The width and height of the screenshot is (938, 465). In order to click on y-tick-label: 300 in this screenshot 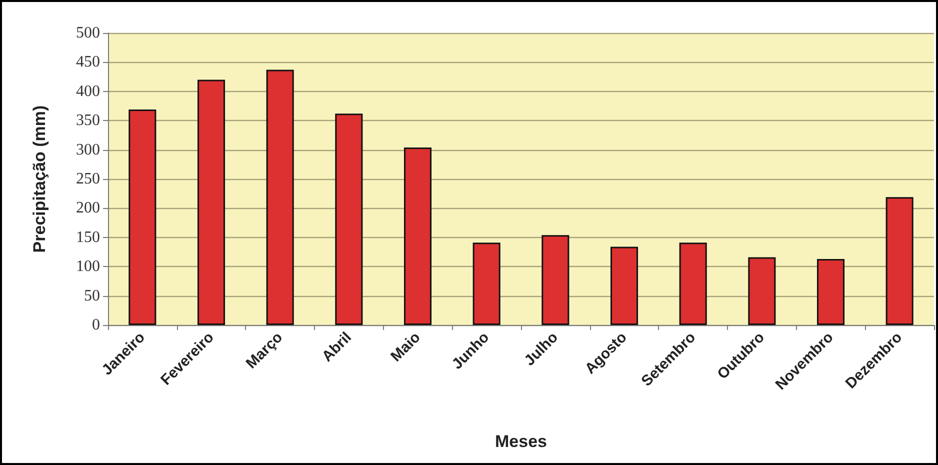, I will do `click(88, 149)`.